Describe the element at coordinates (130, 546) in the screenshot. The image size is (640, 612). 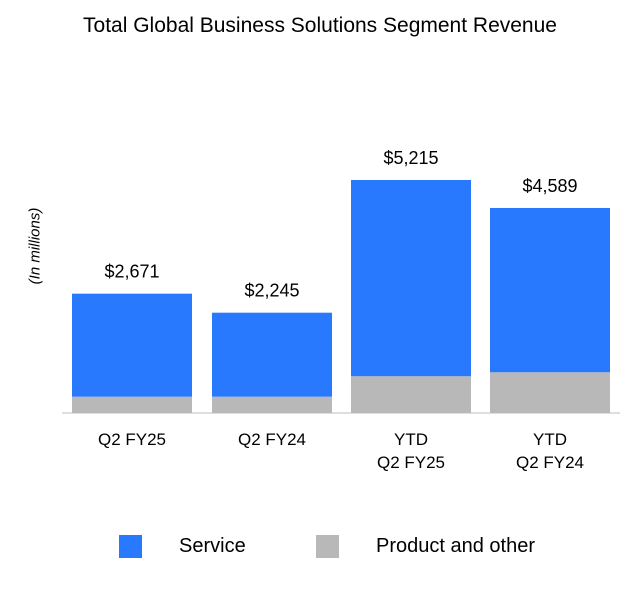
I see `legend-swatch-service` at that location.